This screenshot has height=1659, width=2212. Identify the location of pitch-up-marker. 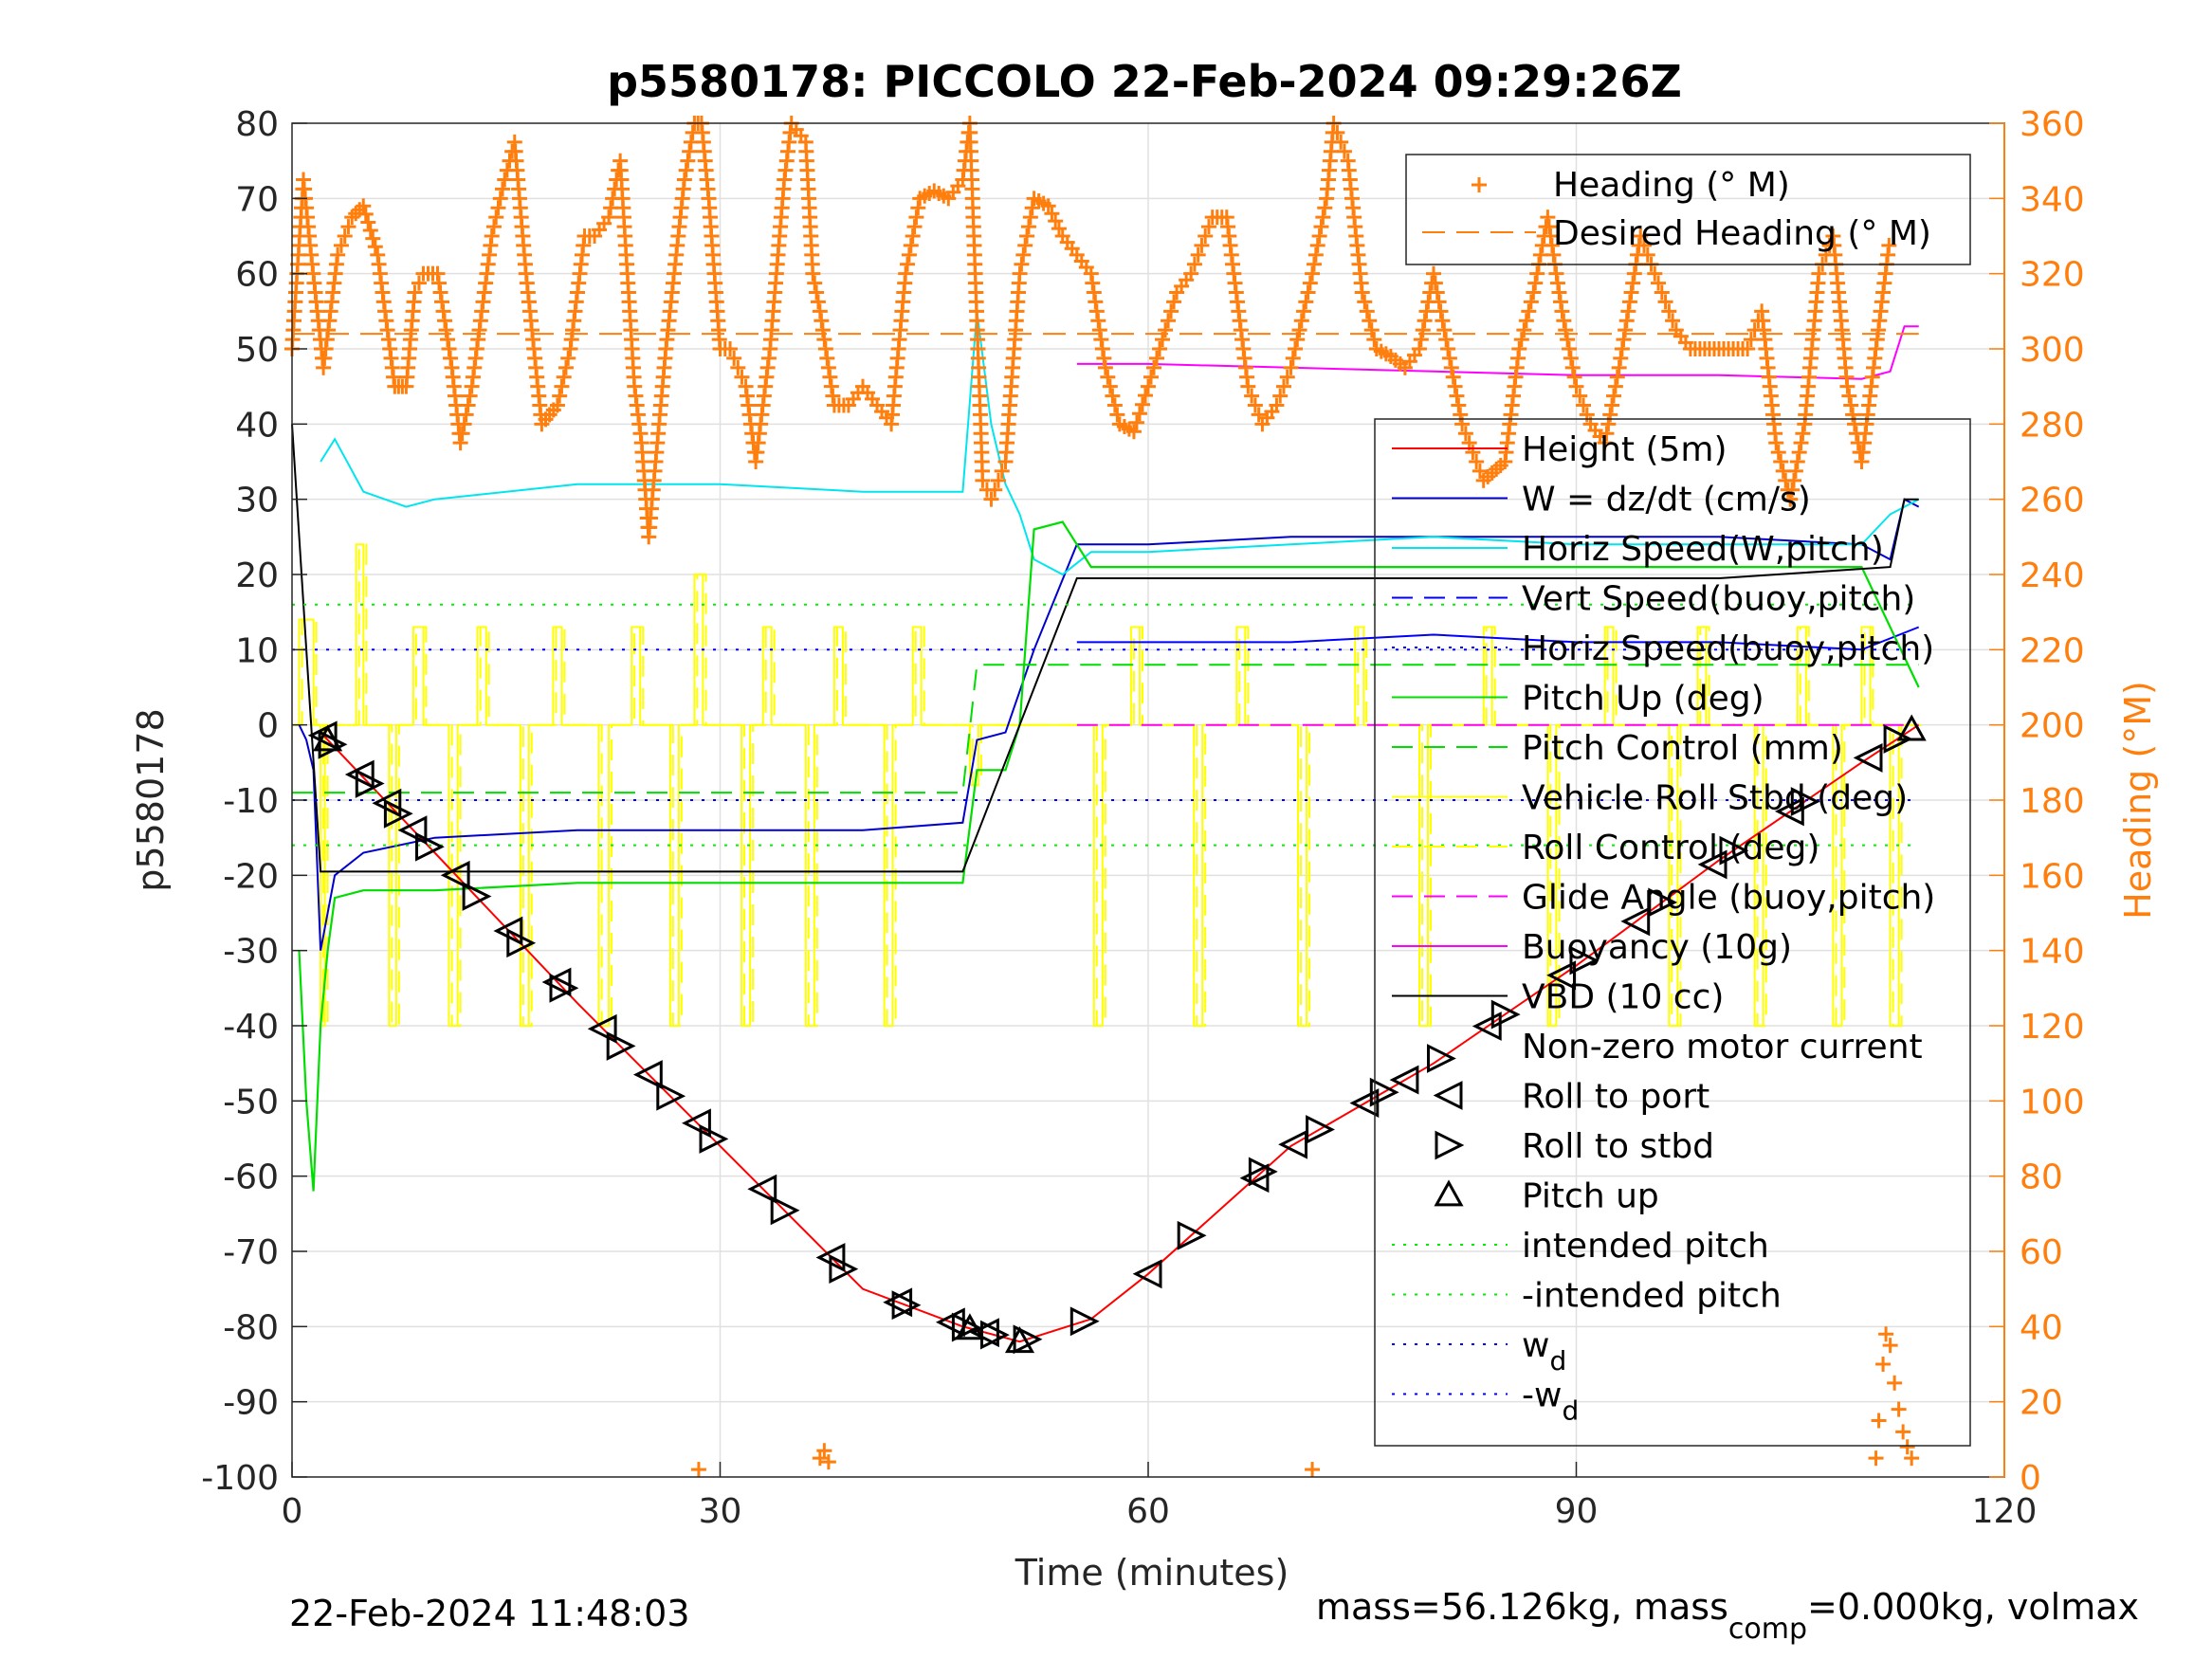
(1911, 727).